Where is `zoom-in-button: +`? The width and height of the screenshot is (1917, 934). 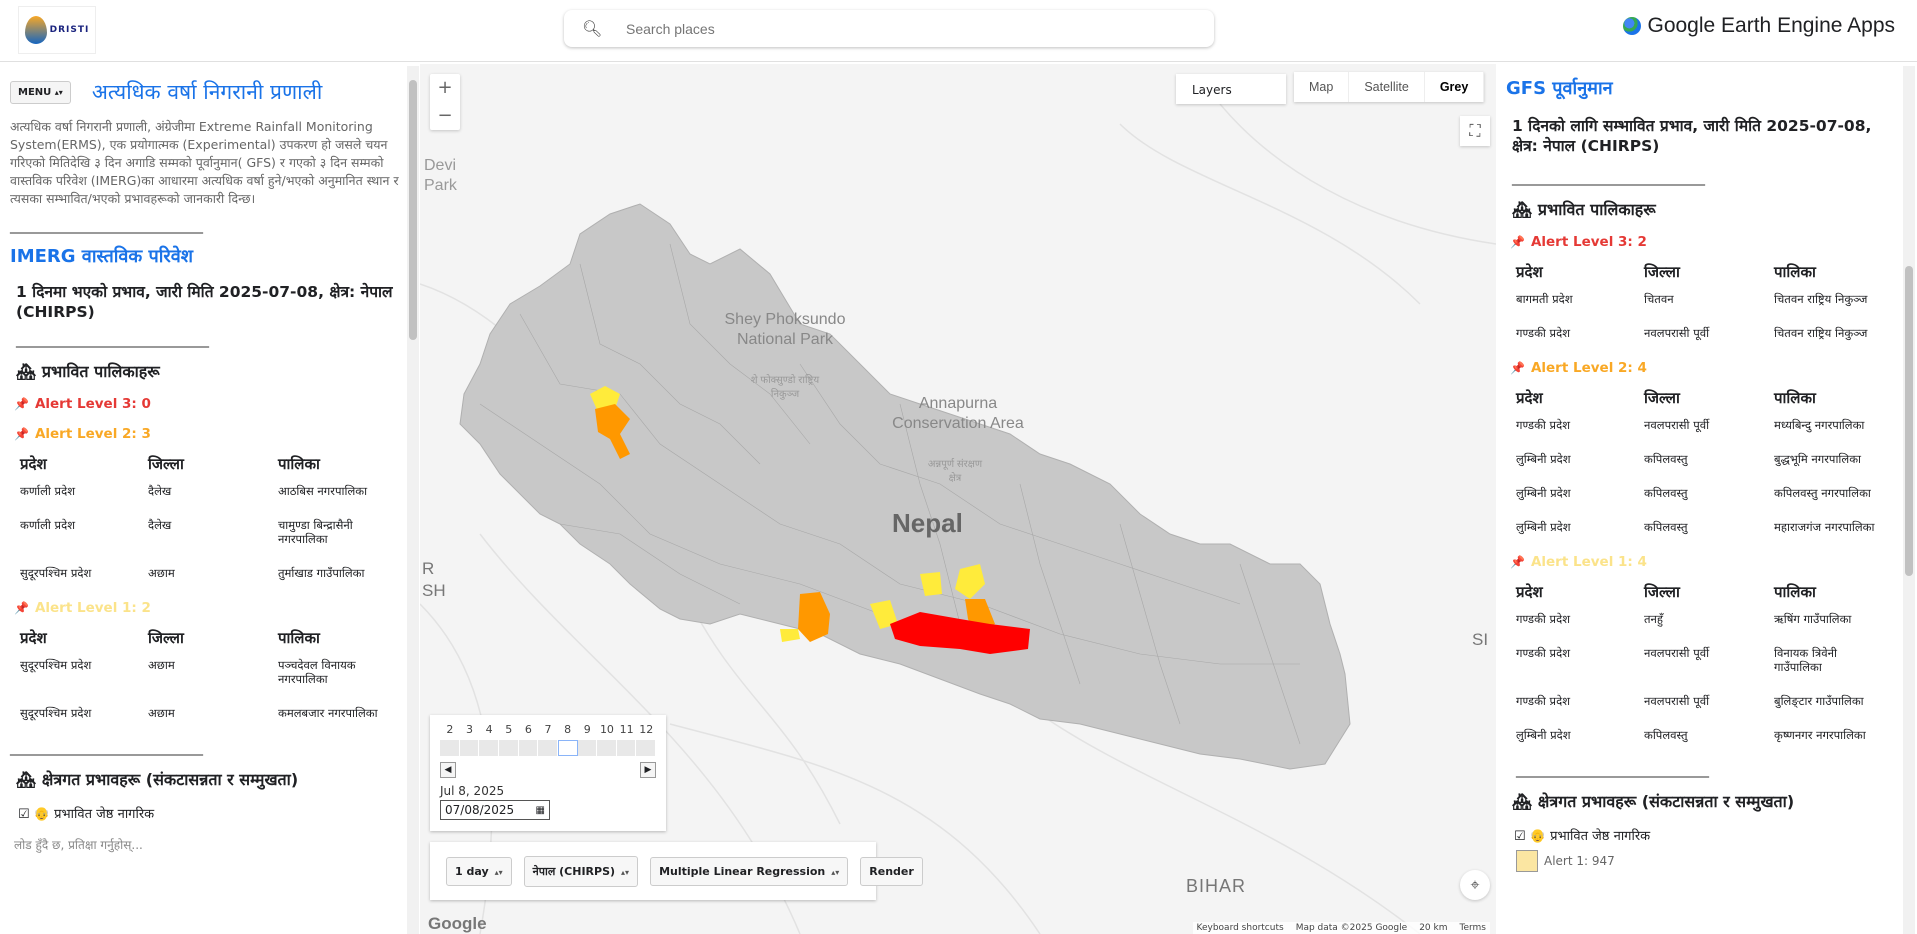 zoom-in-button: + is located at coordinates (445, 87).